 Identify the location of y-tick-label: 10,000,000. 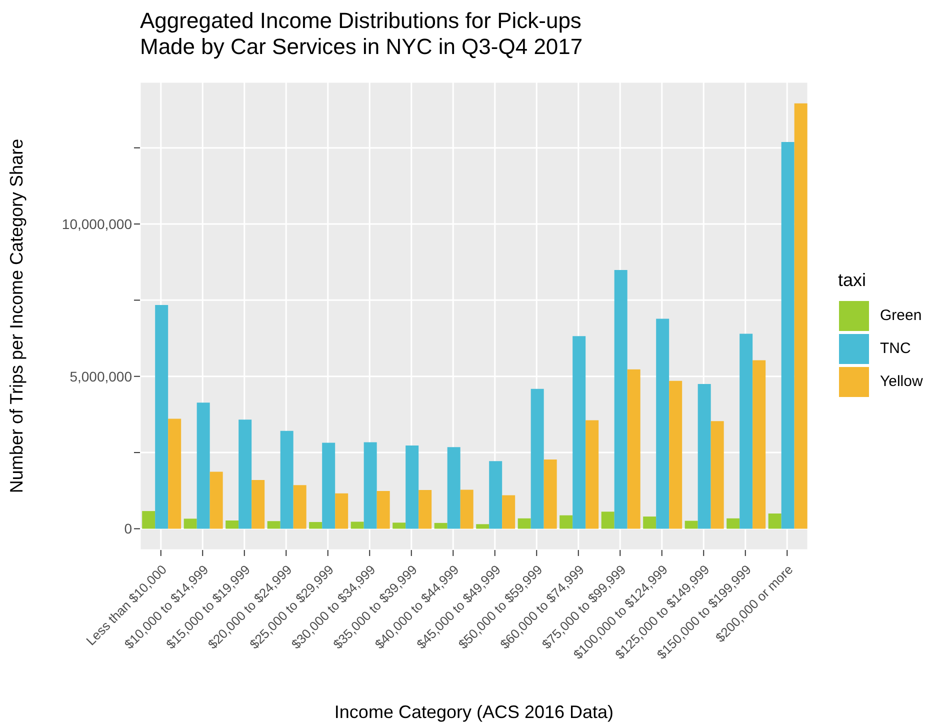
(97, 224).